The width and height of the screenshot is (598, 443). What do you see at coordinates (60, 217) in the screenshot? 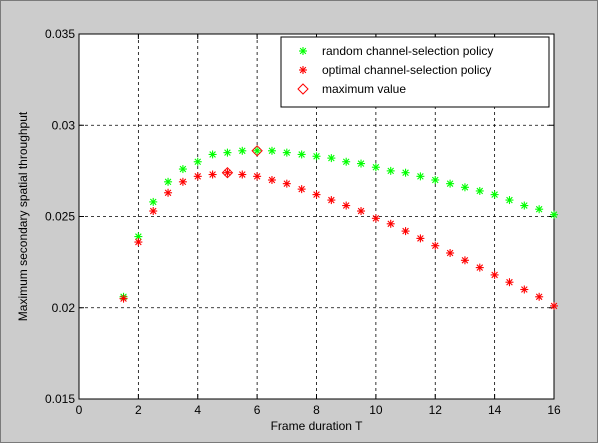
I see `y-tick-label: 0.025` at bounding box center [60, 217].